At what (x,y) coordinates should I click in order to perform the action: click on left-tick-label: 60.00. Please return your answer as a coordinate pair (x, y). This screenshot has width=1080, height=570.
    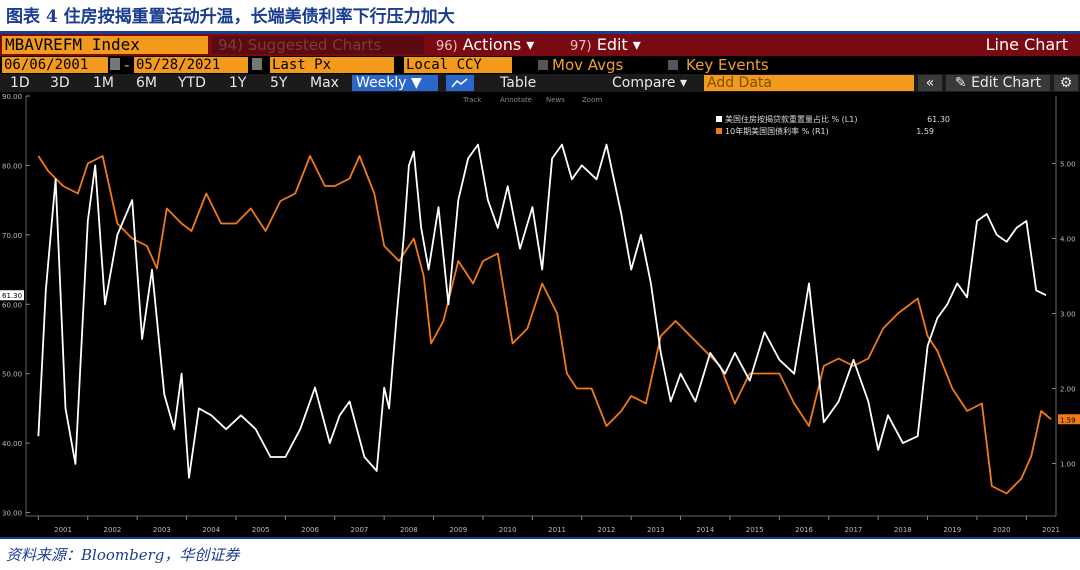
    Looking at the image, I should click on (12, 305).